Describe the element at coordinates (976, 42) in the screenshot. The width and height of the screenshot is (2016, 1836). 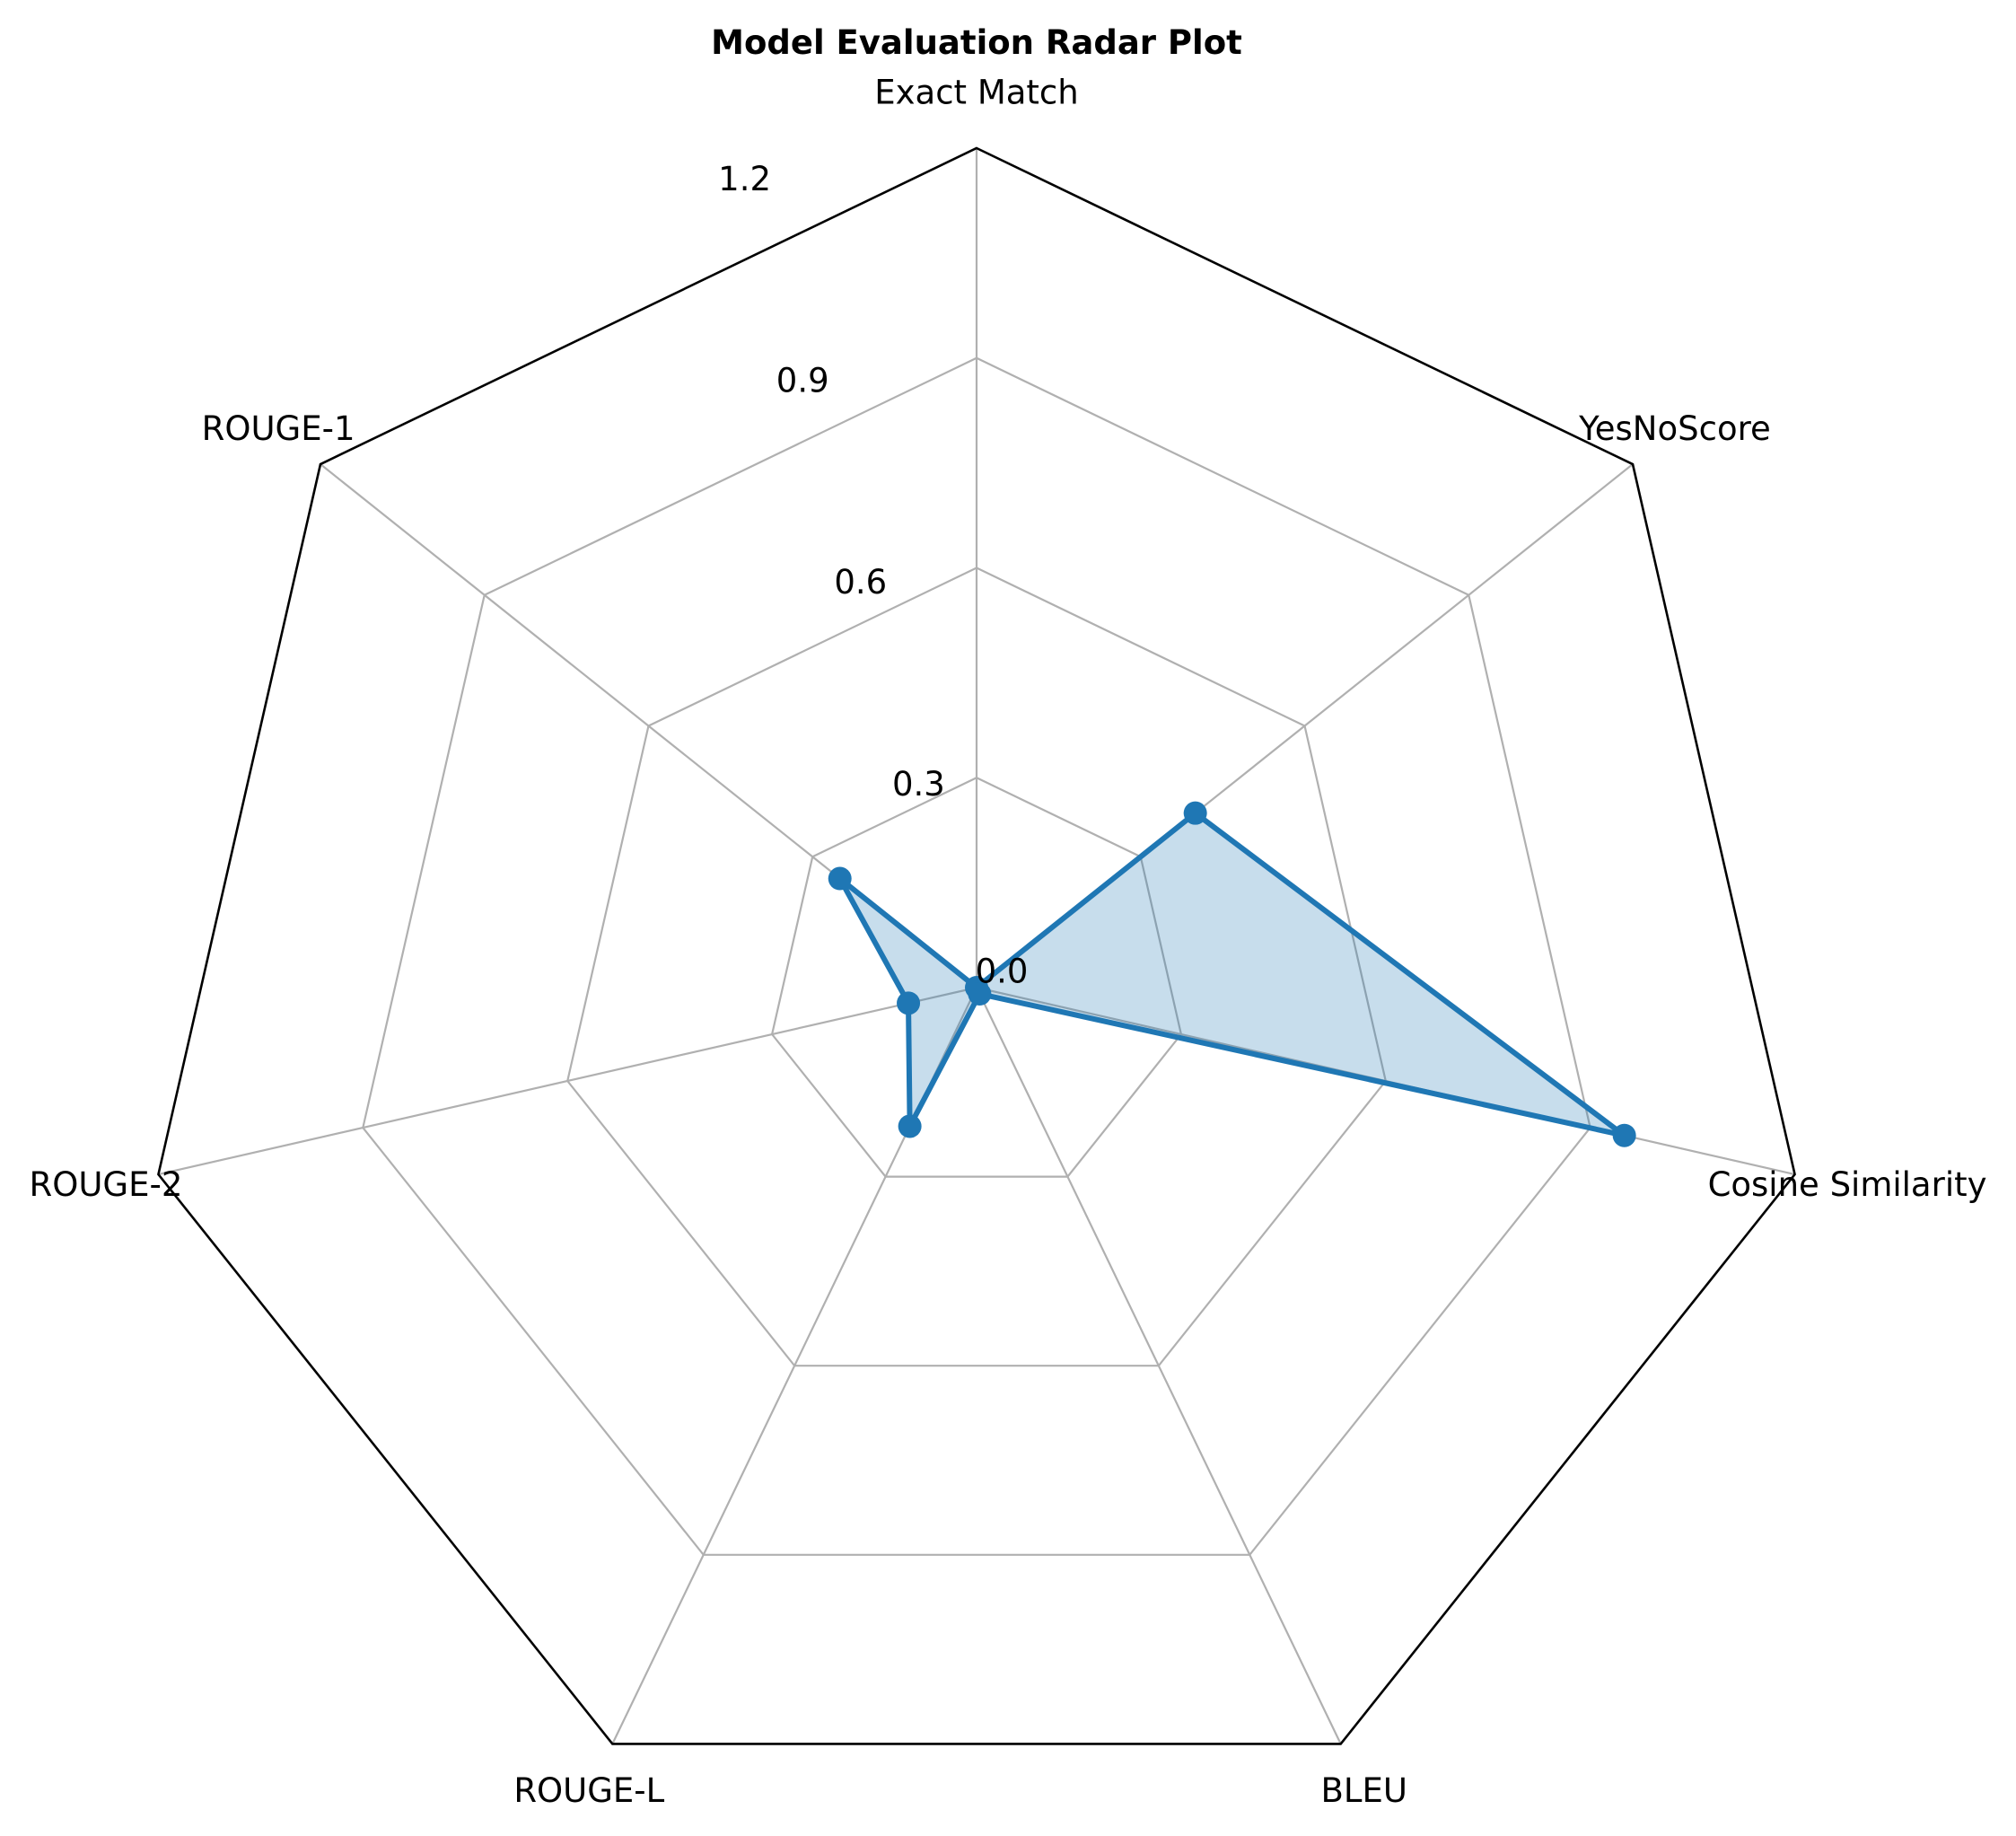
I see `chart-title: Model Evaluation Radar Plot` at that location.